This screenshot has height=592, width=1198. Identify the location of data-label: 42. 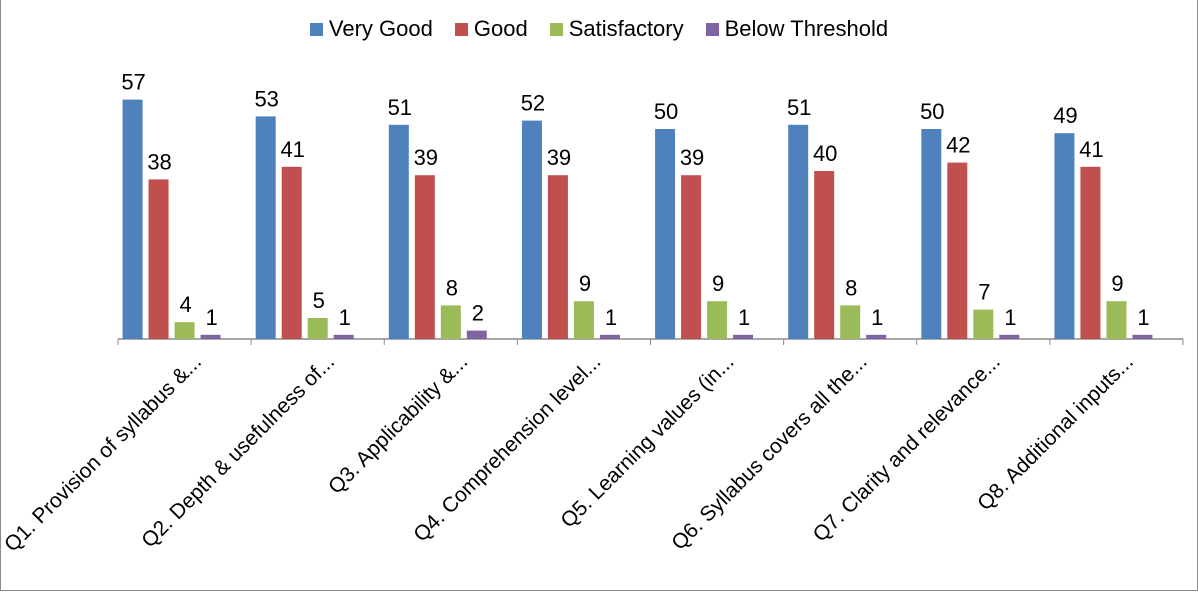
(958, 145).